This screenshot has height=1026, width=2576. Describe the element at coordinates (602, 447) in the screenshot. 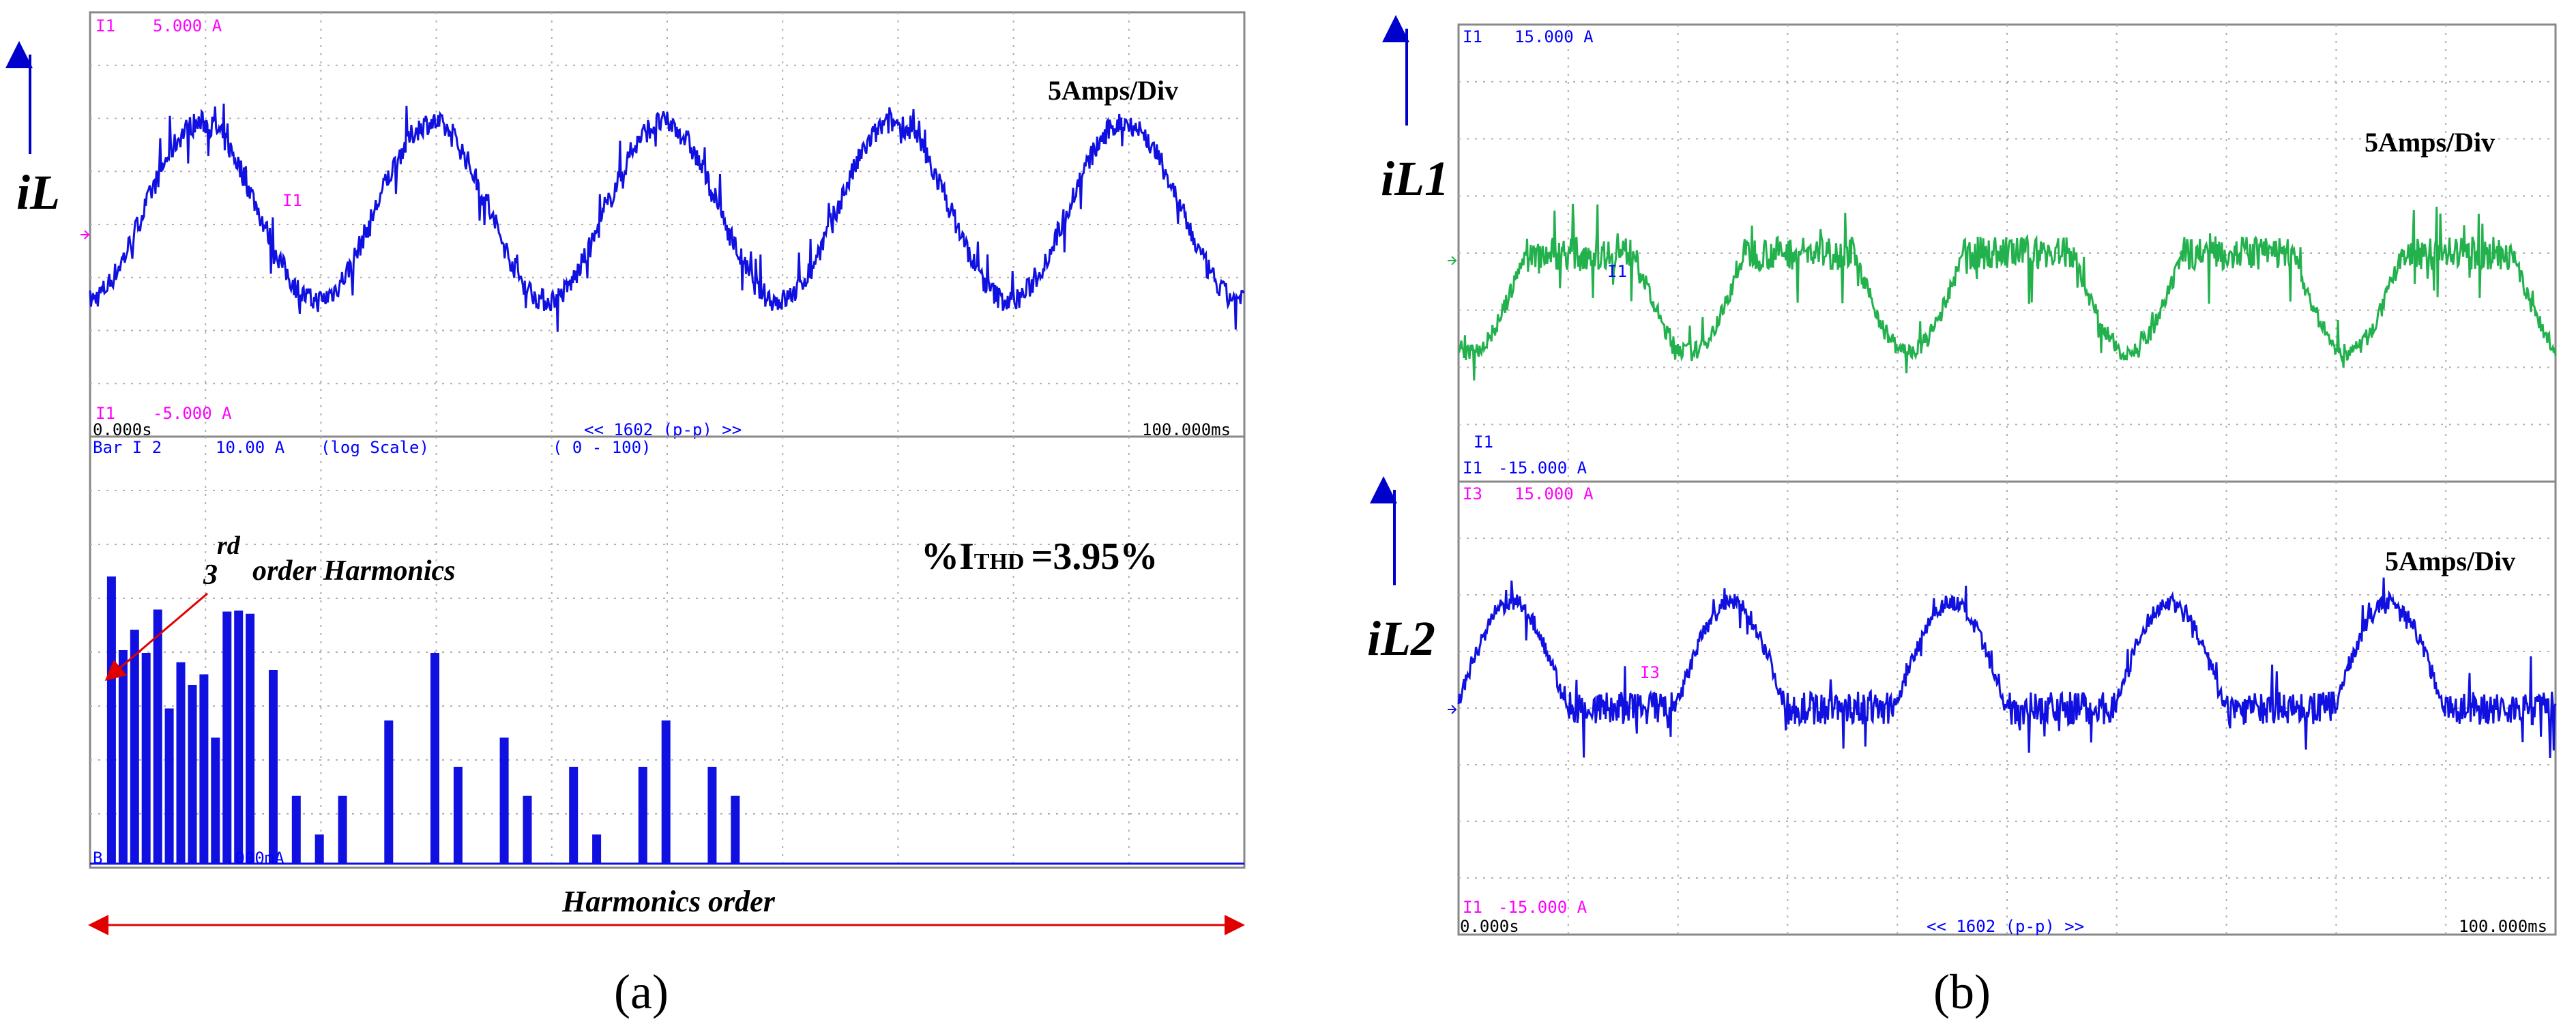

I see `spectrum-header-range: ( 0 - 100)` at that location.